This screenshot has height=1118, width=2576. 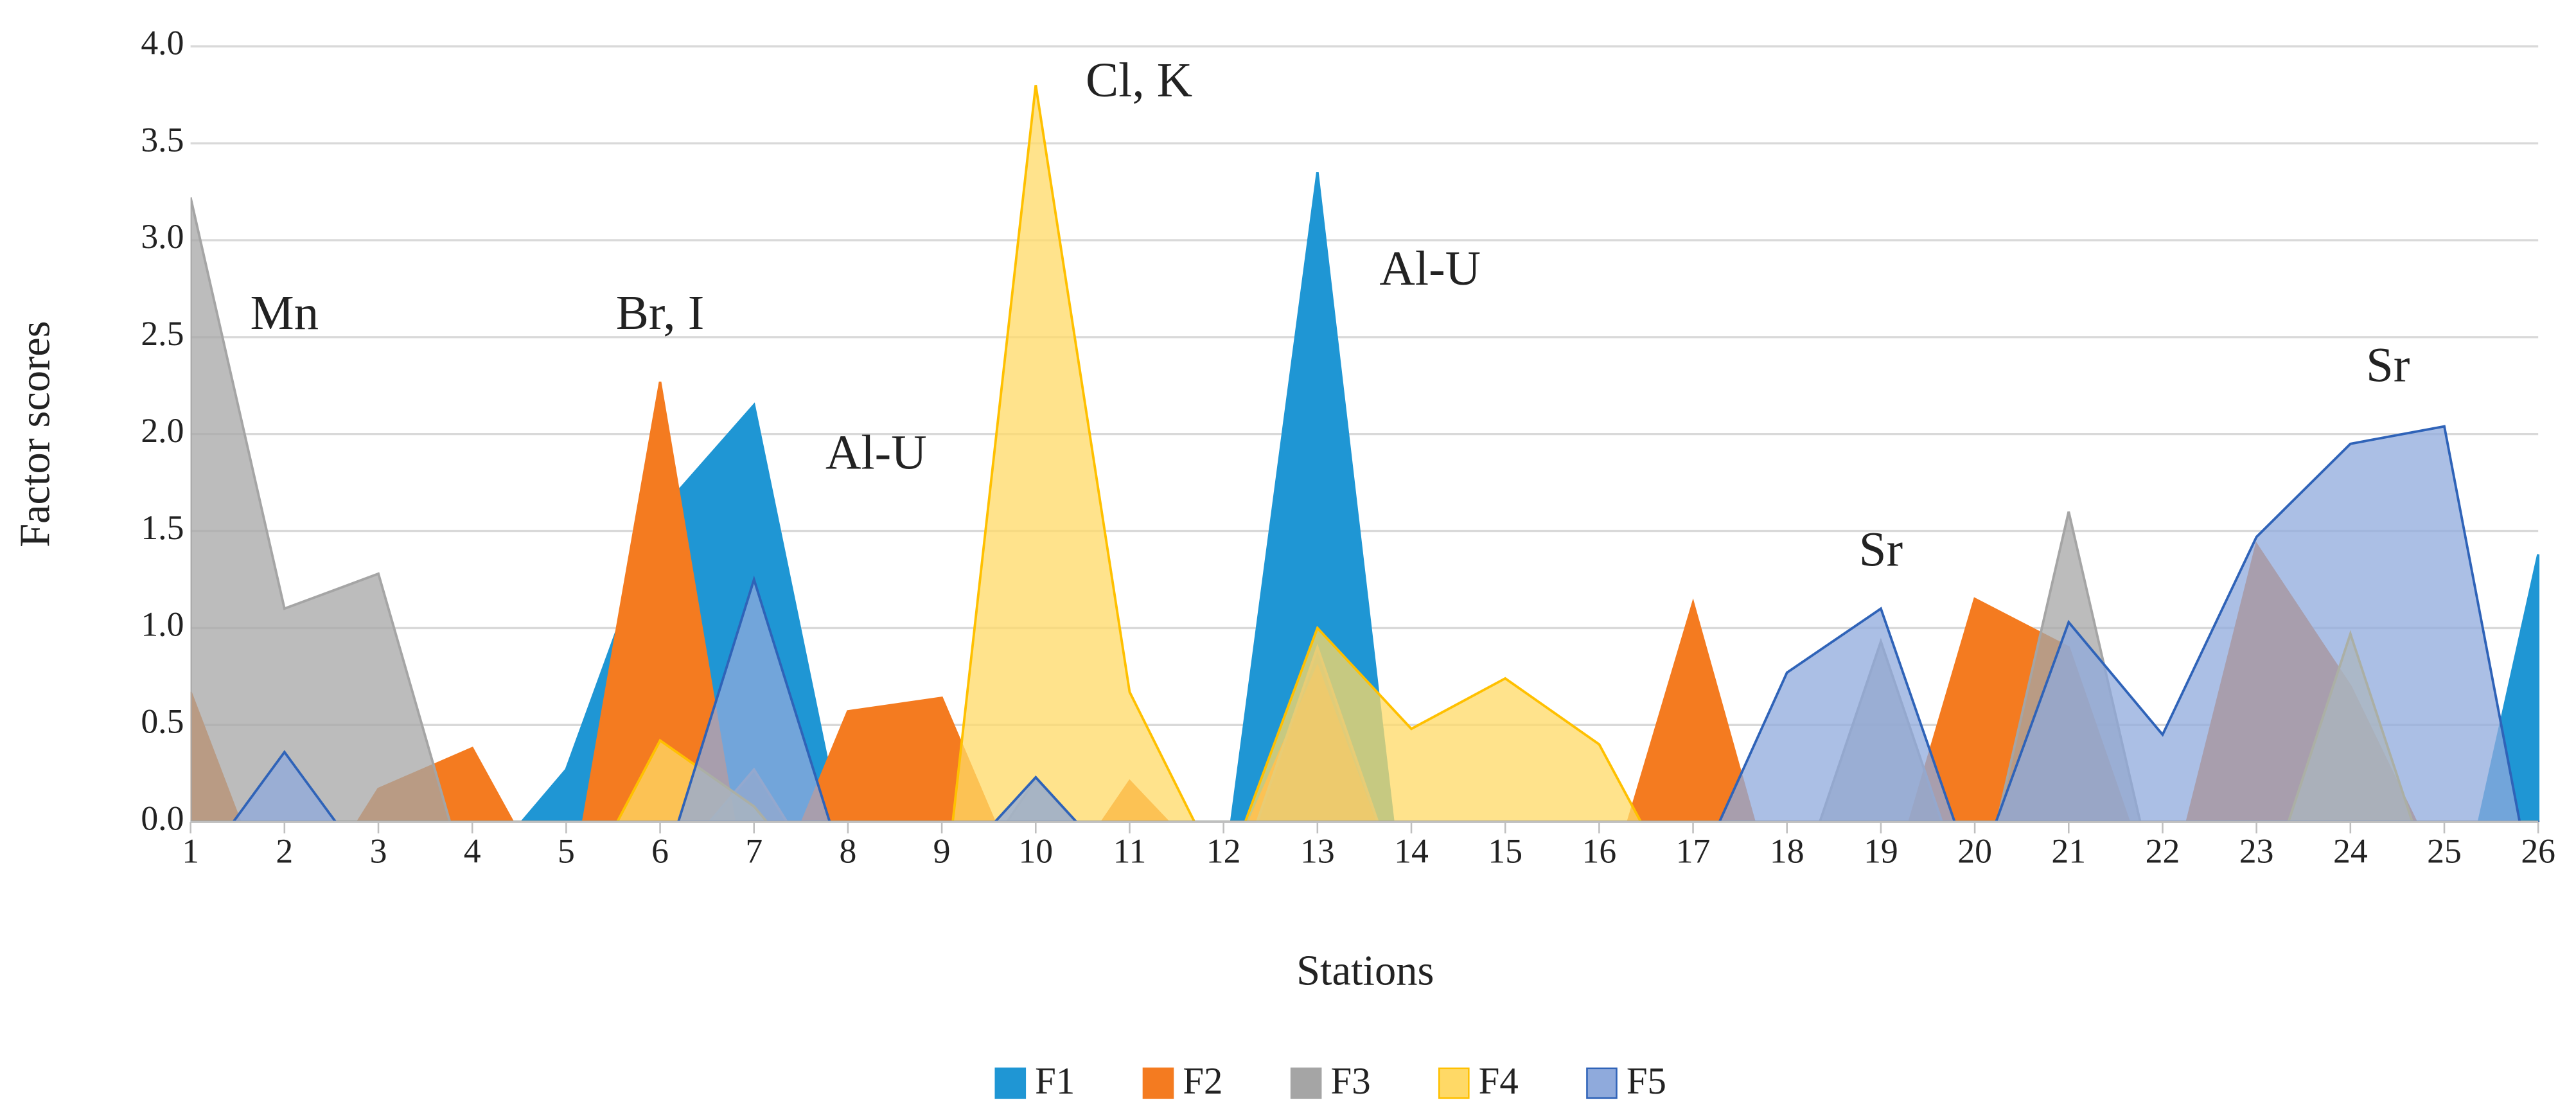 What do you see at coordinates (1223, 851) in the screenshot?
I see `x-tick-label: 12` at bounding box center [1223, 851].